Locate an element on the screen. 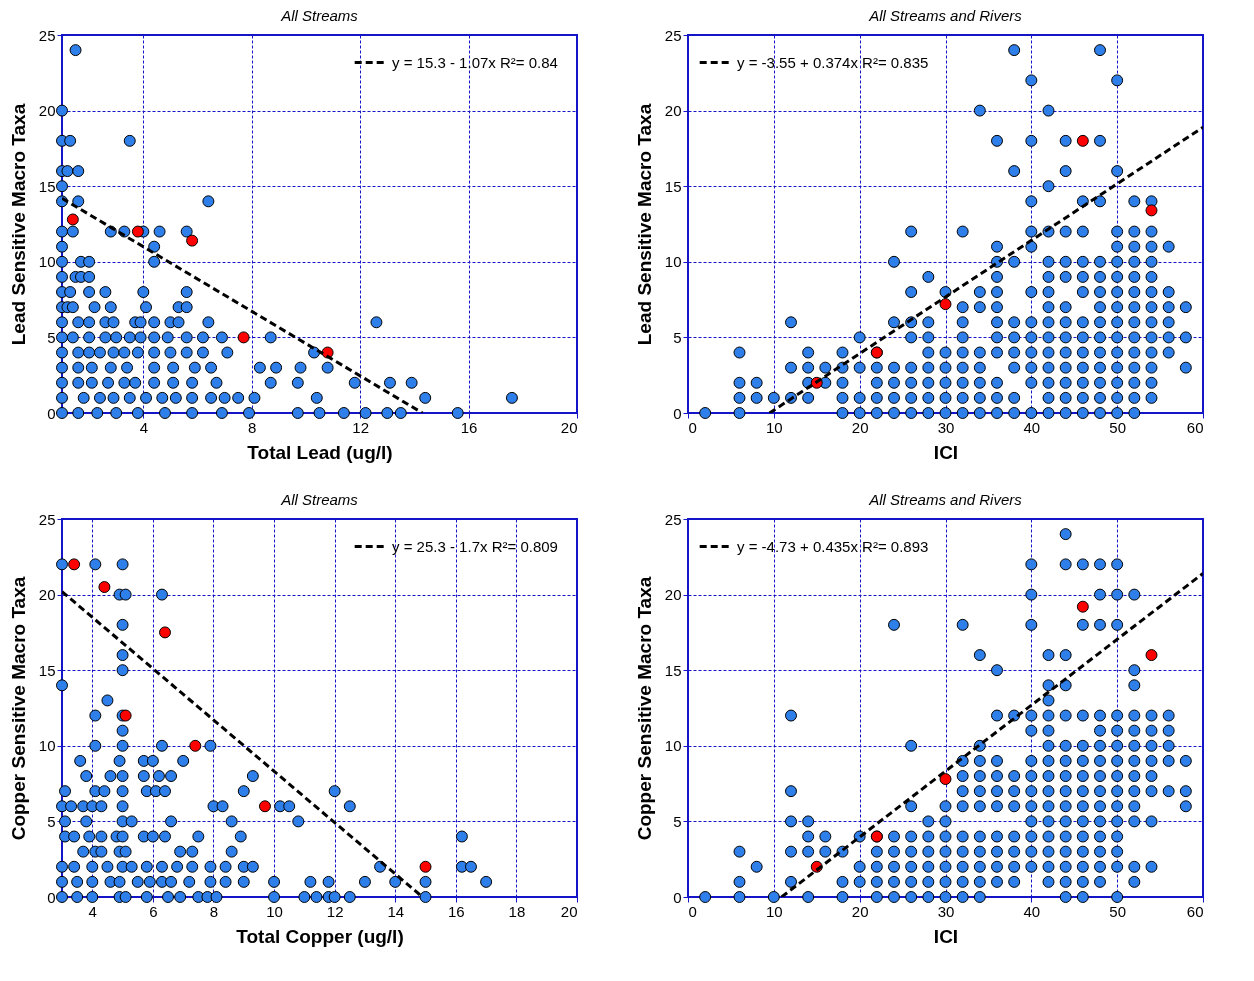  legend-label: y = 25.3 - 1.7x R²= 0.809 is located at coordinates (475, 546).